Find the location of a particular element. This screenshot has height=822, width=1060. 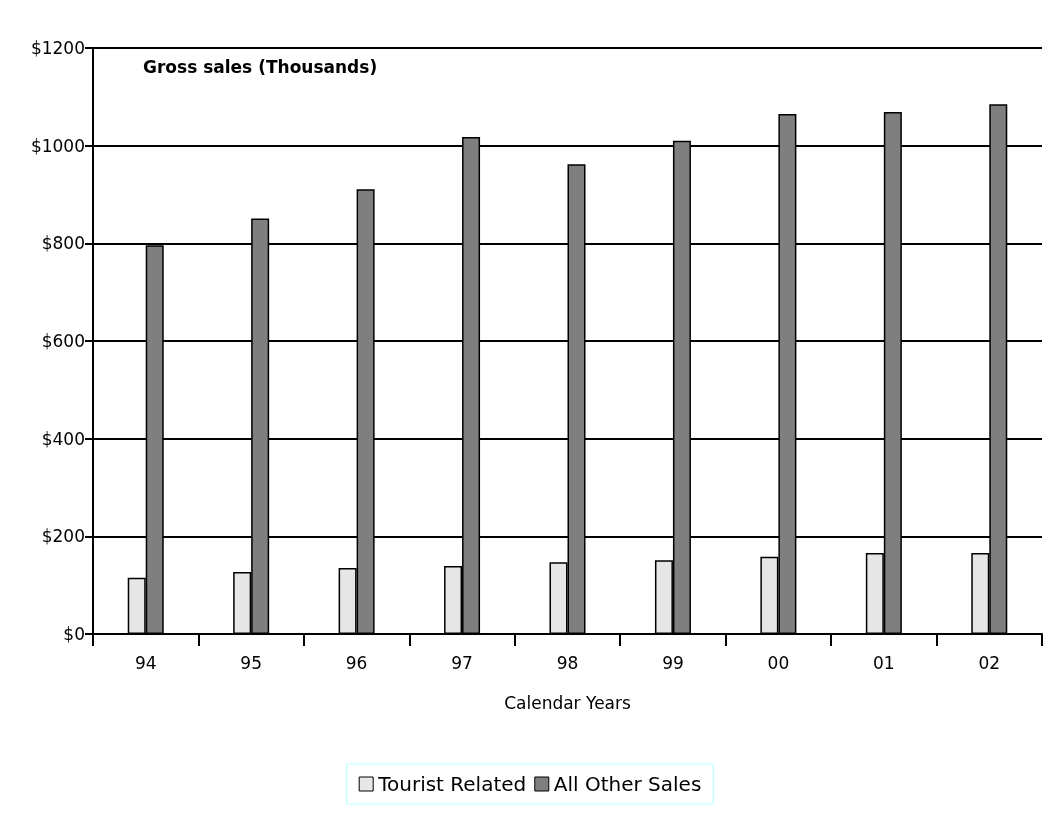

text: Gross sales (Thousands) is located at coordinates (260, 66).